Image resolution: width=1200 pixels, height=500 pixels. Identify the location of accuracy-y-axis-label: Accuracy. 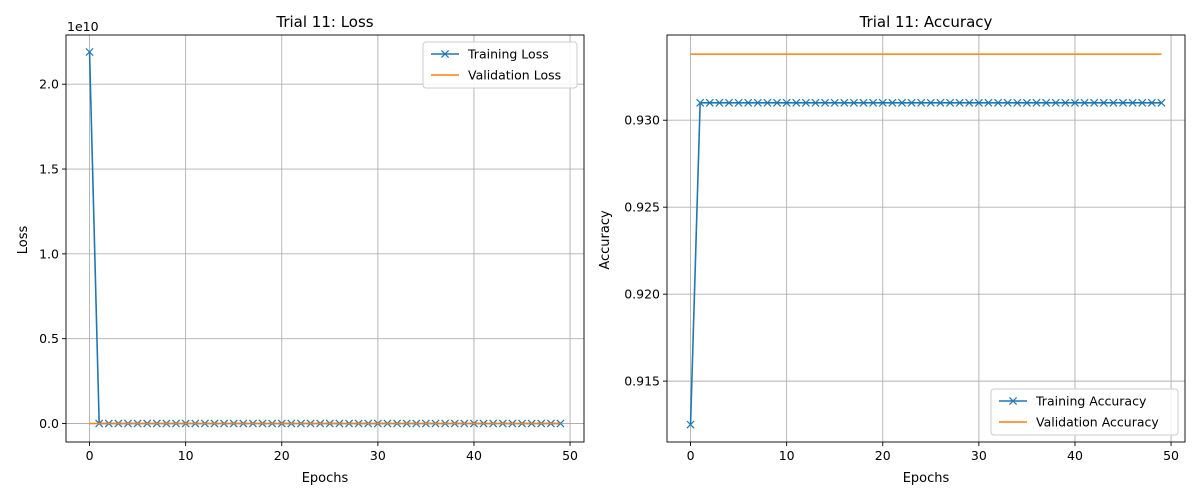
(605, 240).